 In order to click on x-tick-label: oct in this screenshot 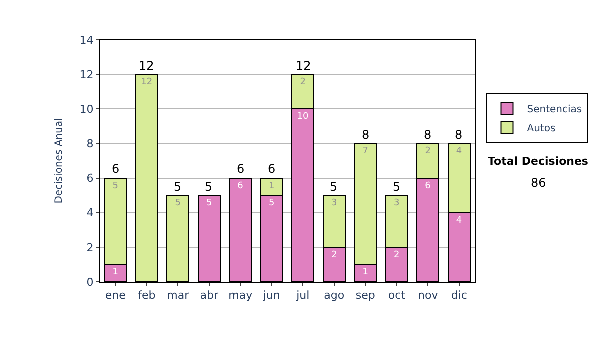, I will do `click(397, 295)`.